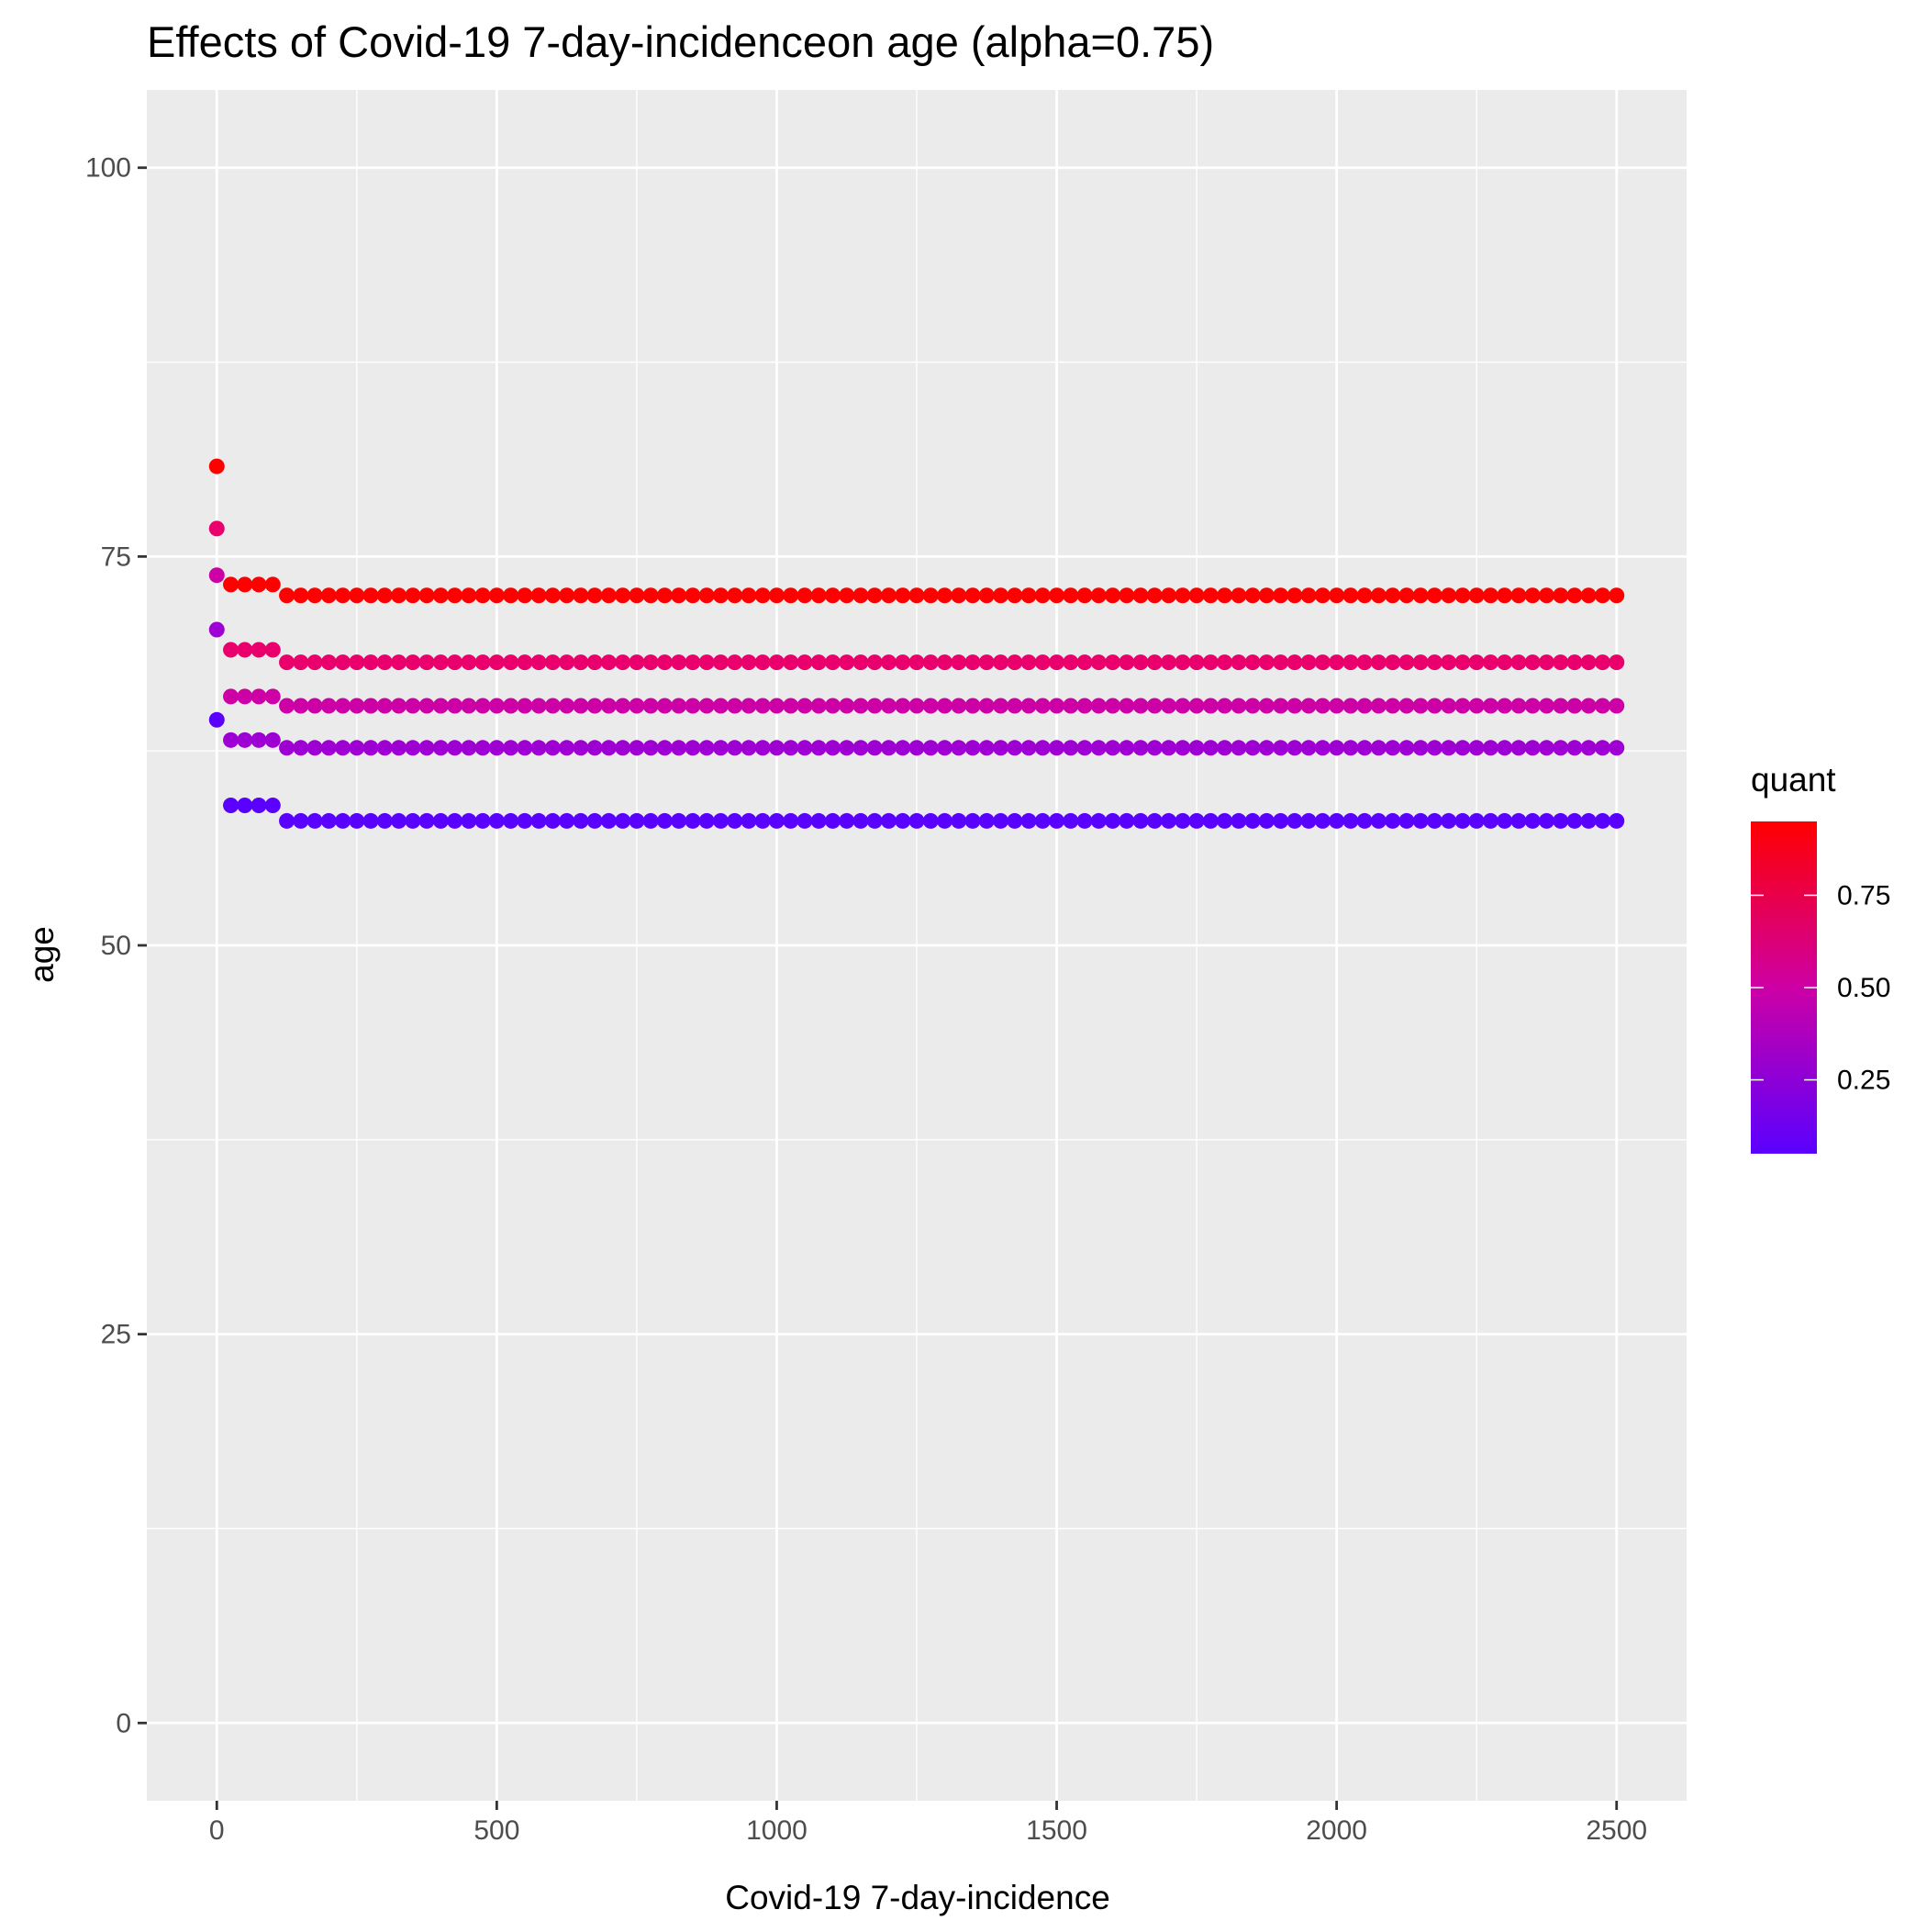 Image resolution: width=1927 pixels, height=1932 pixels. Describe the element at coordinates (1863, 895) in the screenshot. I see `legend-tick-label: 0.75` at that location.